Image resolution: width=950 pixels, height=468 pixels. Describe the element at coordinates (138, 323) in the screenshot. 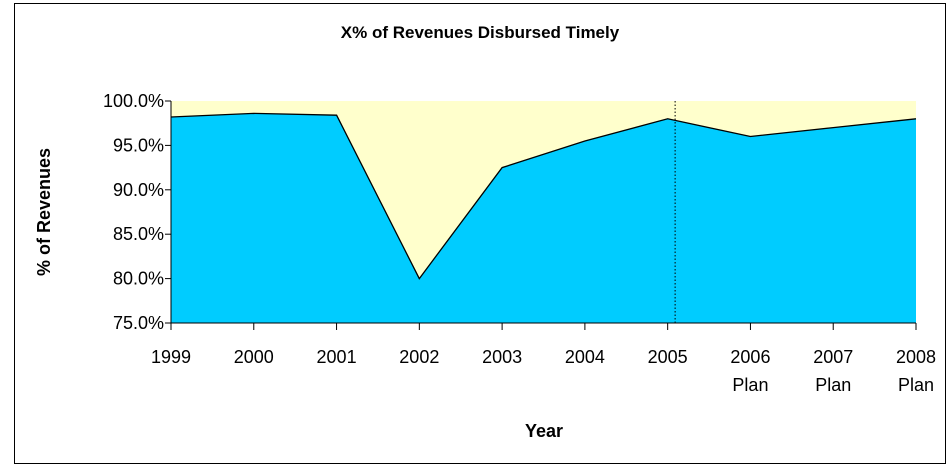

I see `y-tick-label: 75.0%` at that location.